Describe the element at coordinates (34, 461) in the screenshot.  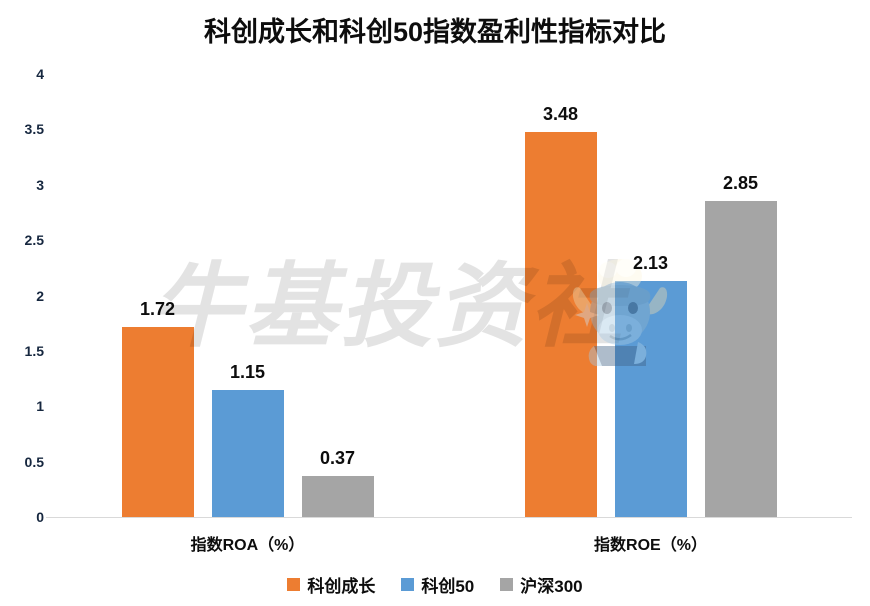
I see `y-axis-tick-label: 0.5` at that location.